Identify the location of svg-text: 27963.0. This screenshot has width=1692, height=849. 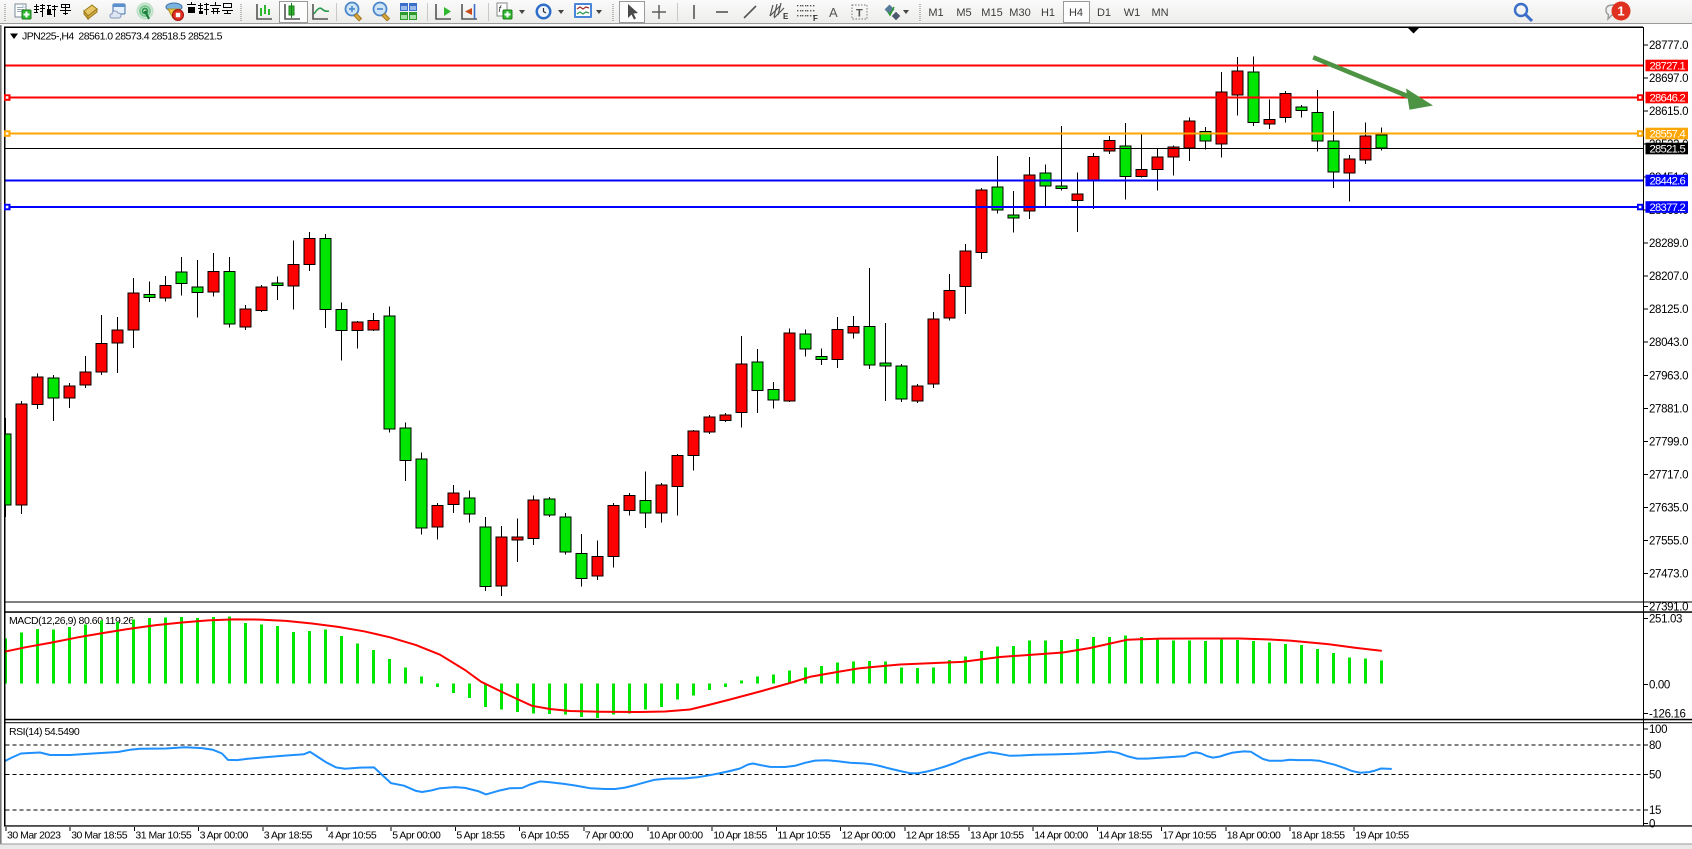
(1668, 376).